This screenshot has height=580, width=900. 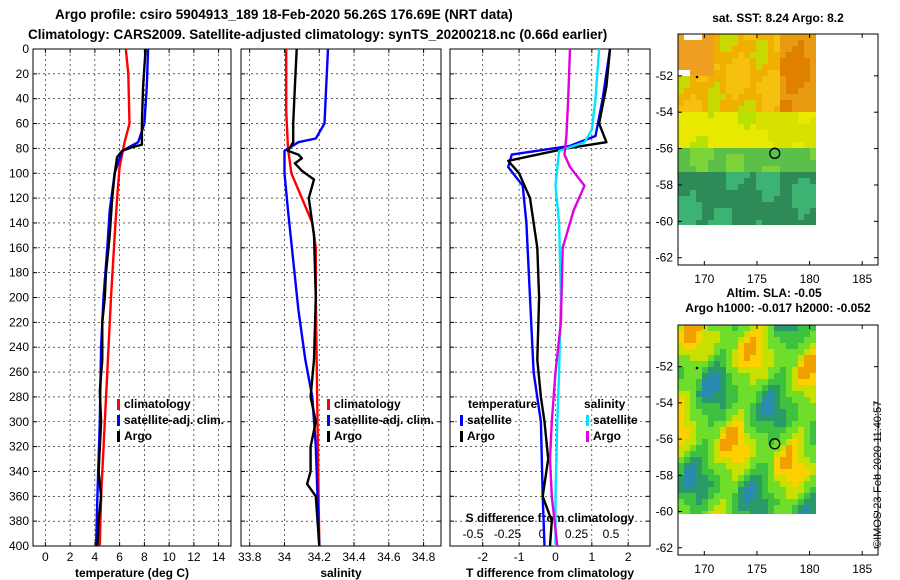 I want to click on x-tick-label: 8, so click(x=144, y=557).